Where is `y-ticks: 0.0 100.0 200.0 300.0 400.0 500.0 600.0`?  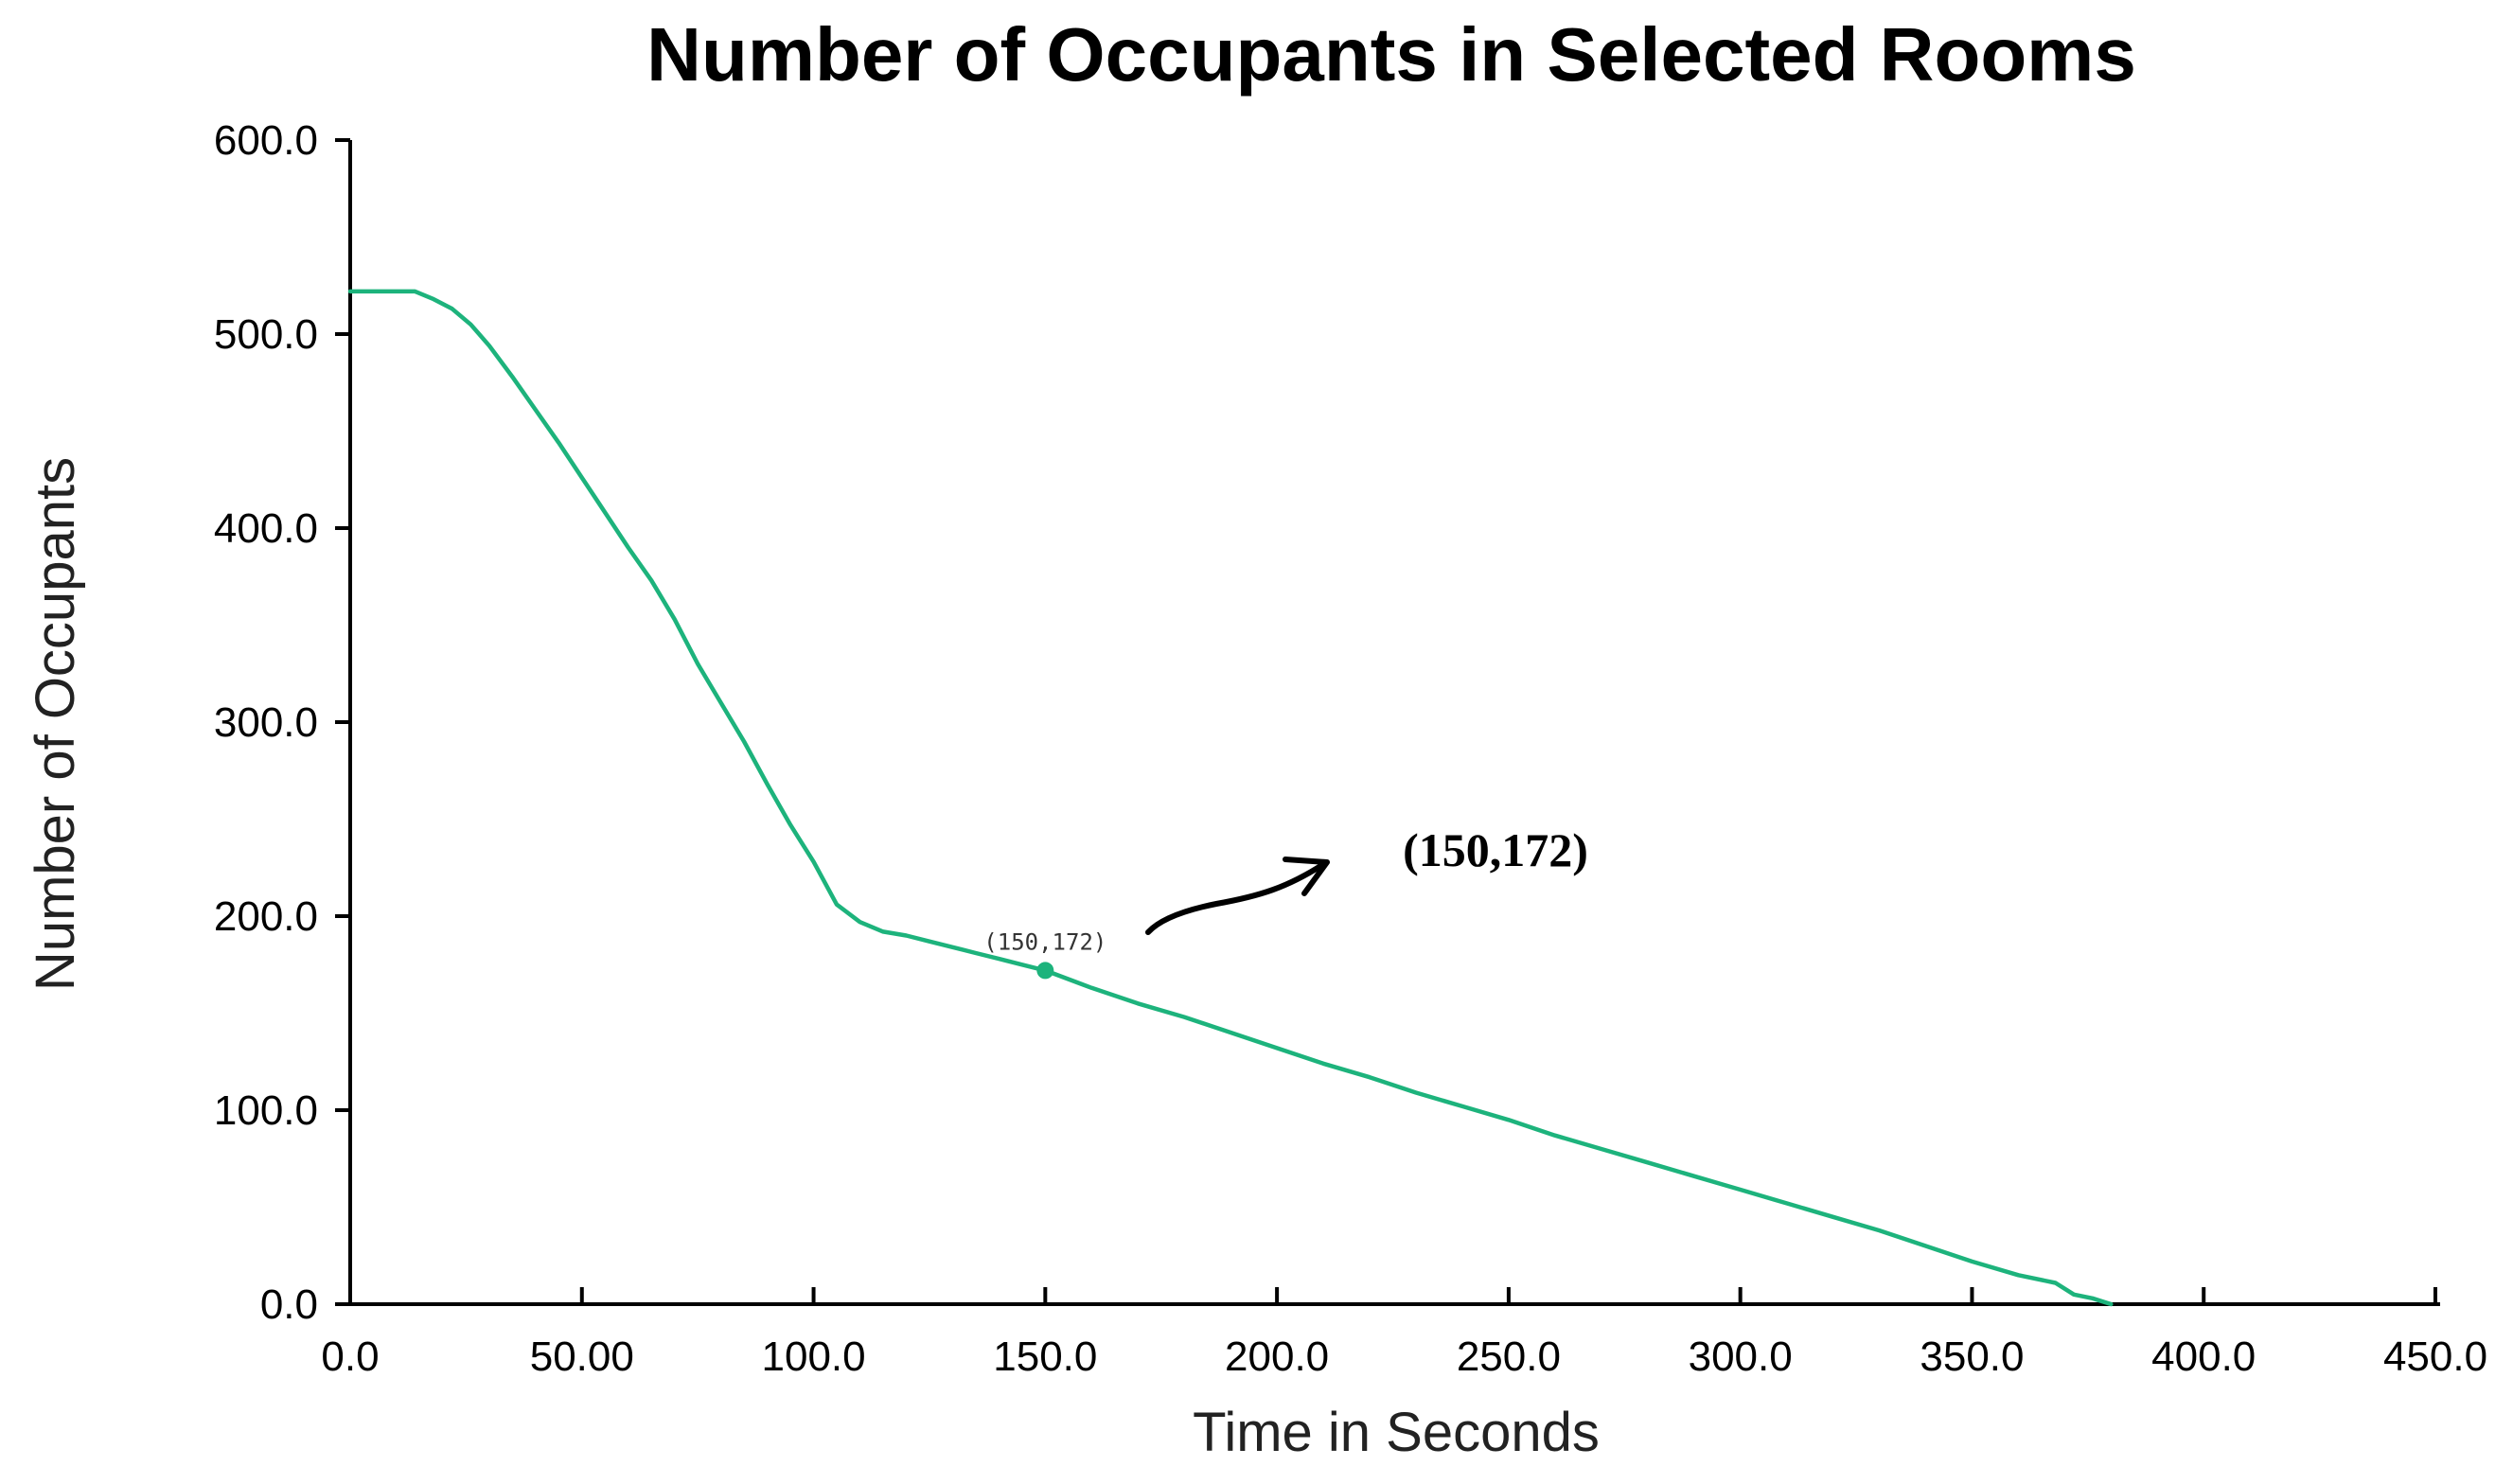
y-ticks: 0.0 100.0 200.0 300.0 400.0 500.0 600.0 is located at coordinates (282, 722).